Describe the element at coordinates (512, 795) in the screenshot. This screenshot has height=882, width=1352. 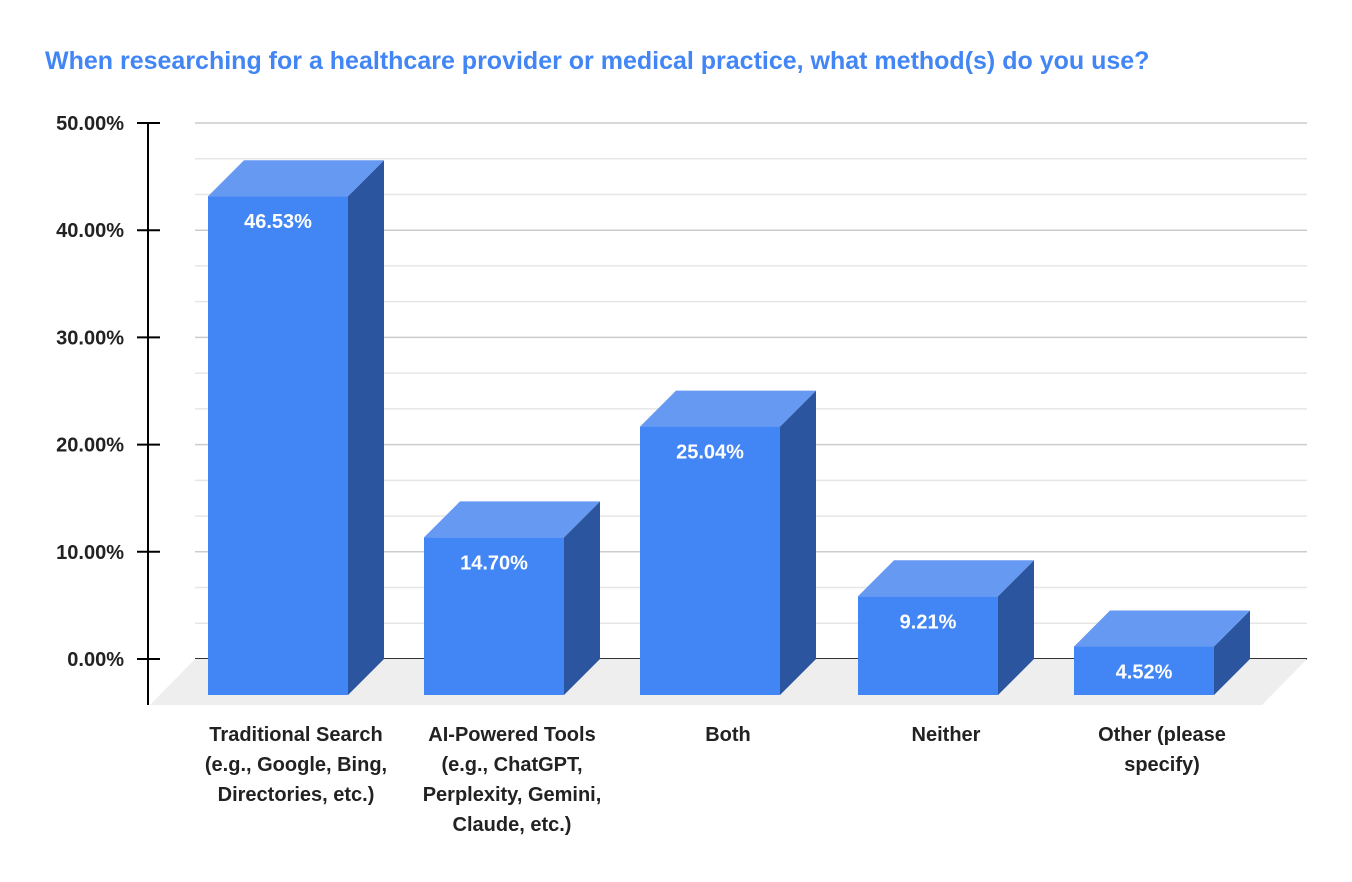
I see `category-label: Perplexity, Gemini,` at that location.